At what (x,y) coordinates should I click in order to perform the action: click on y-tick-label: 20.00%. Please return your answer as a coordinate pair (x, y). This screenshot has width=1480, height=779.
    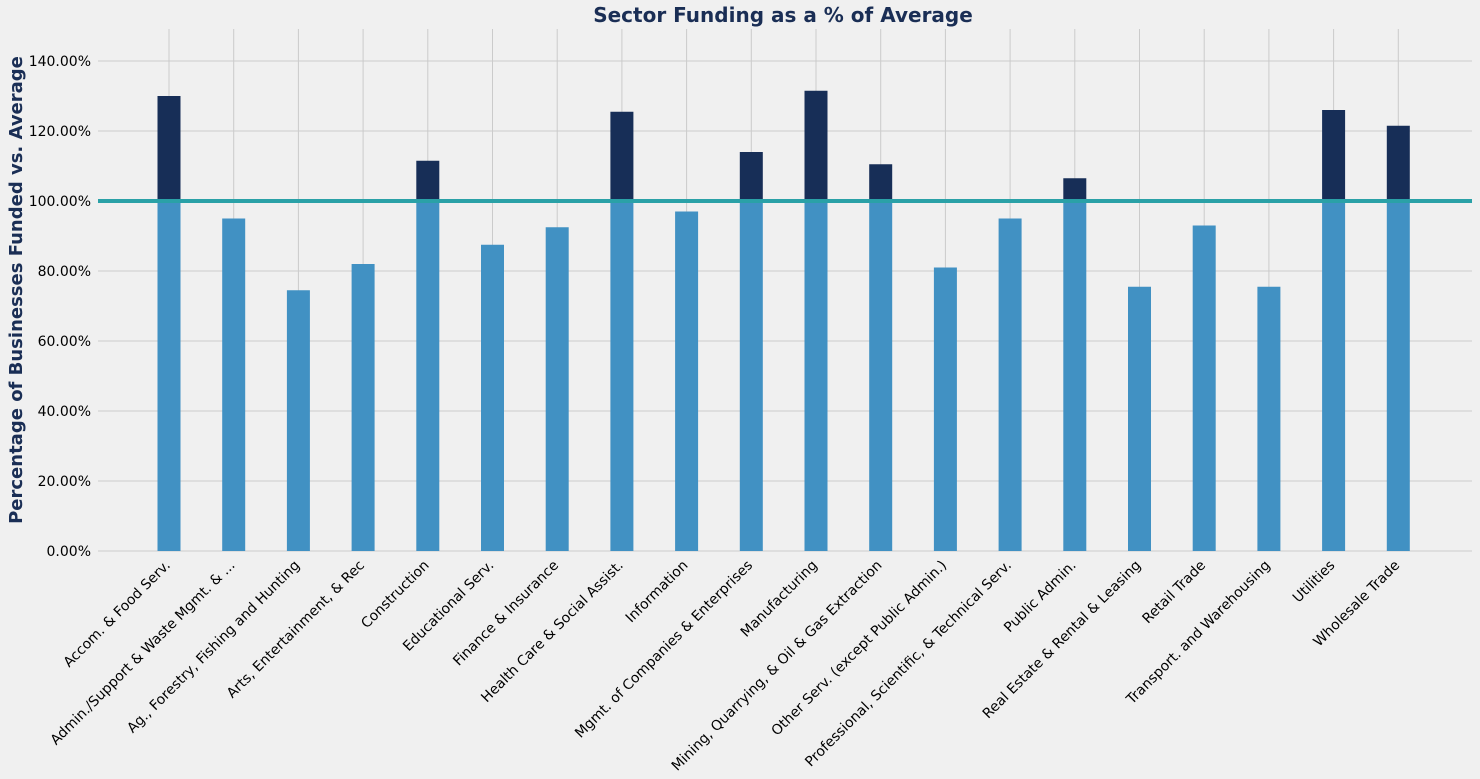
    Looking at the image, I should click on (64, 482).